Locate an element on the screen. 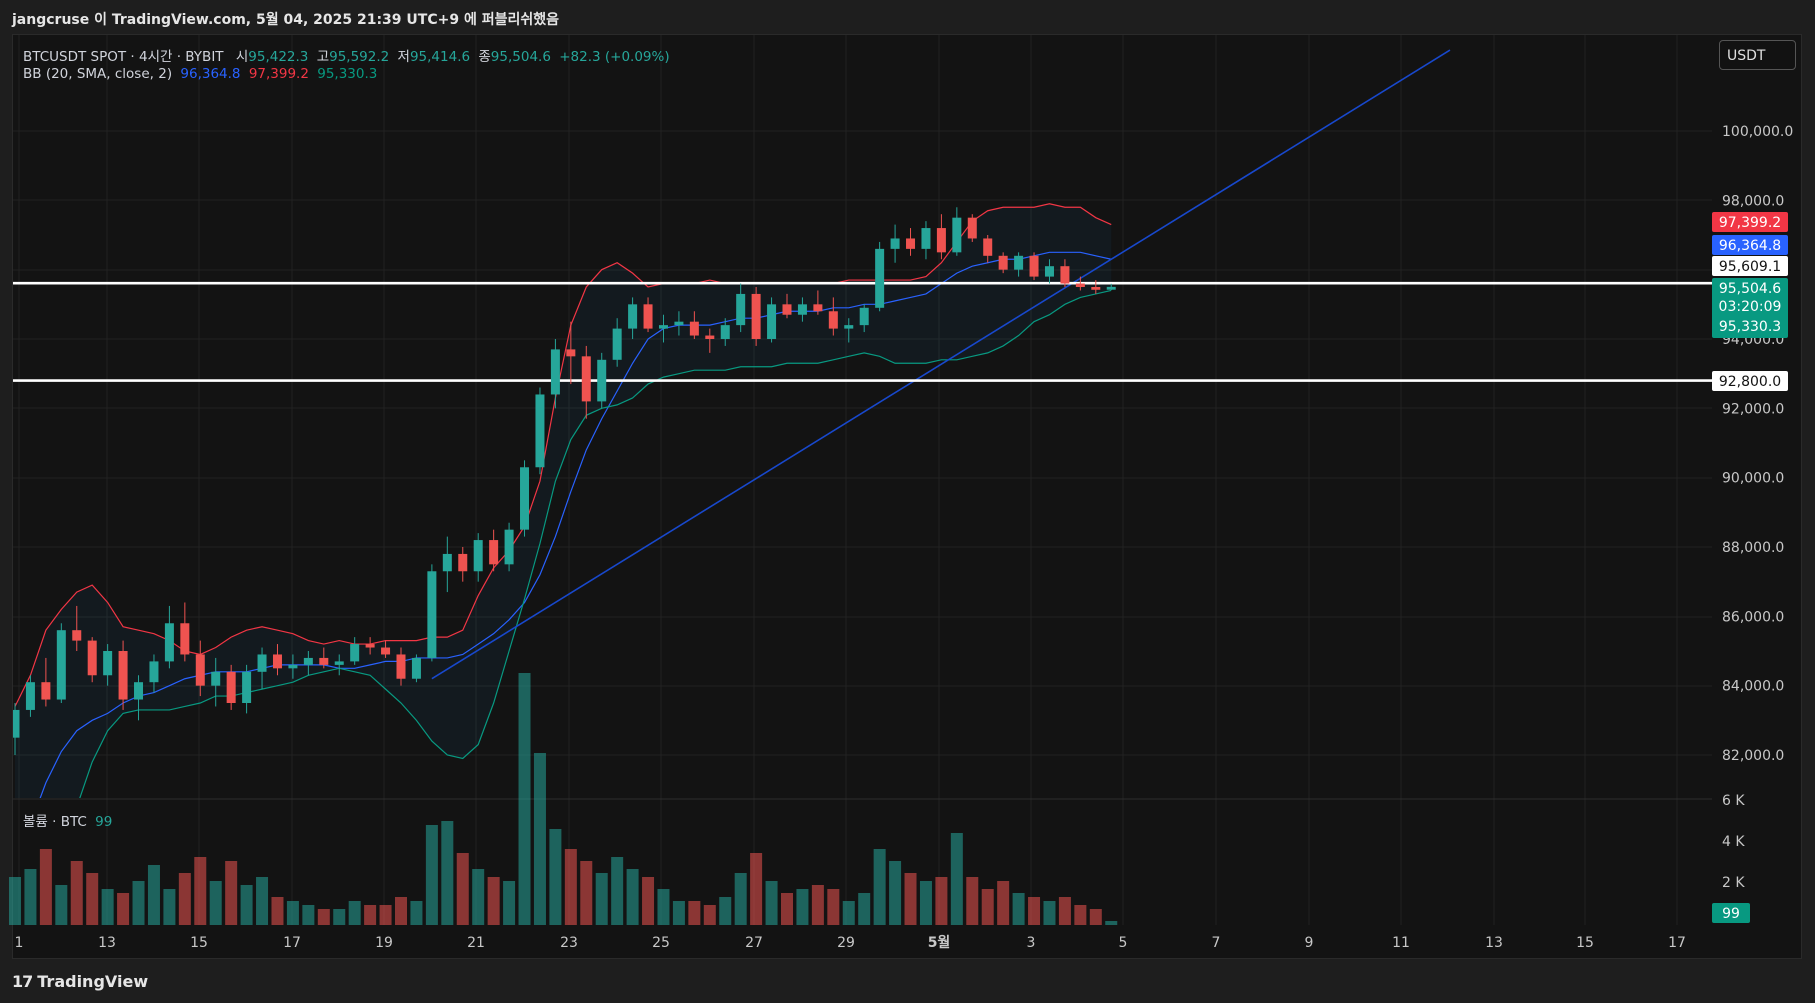 The width and height of the screenshot is (1815, 1003). bb-label: BB (20, SMA, close, 2) is located at coordinates (98, 74).